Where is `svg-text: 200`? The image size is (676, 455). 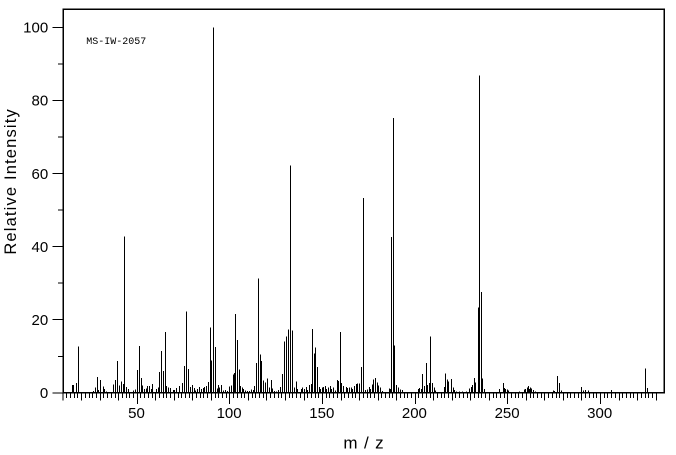
svg-text: 200 is located at coordinates (414, 413).